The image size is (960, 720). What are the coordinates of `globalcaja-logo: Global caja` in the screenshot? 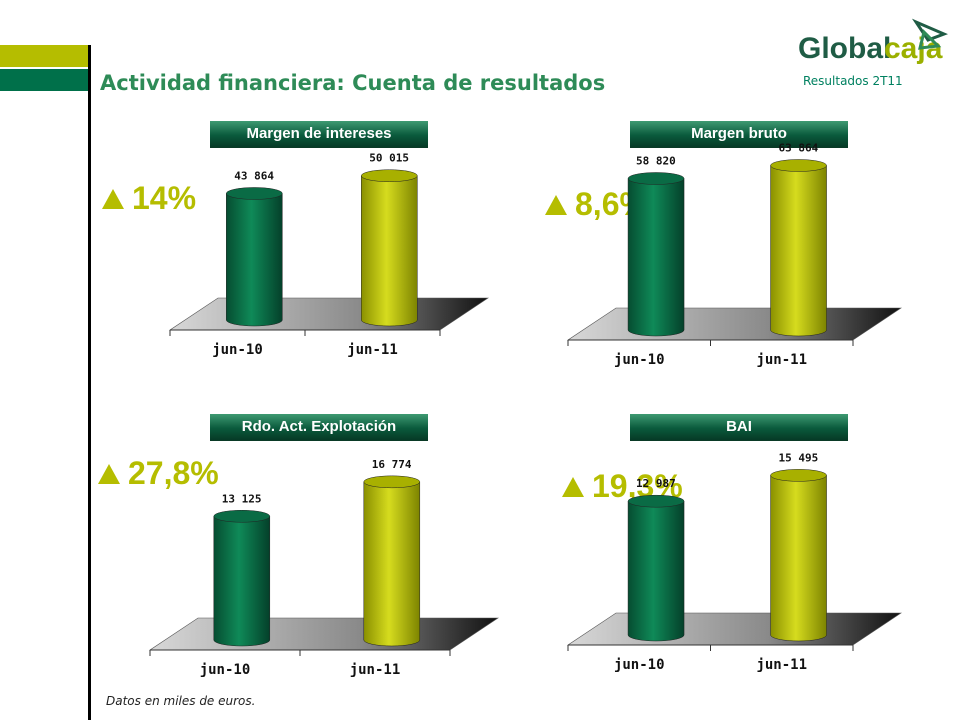 It's located at (873, 41).